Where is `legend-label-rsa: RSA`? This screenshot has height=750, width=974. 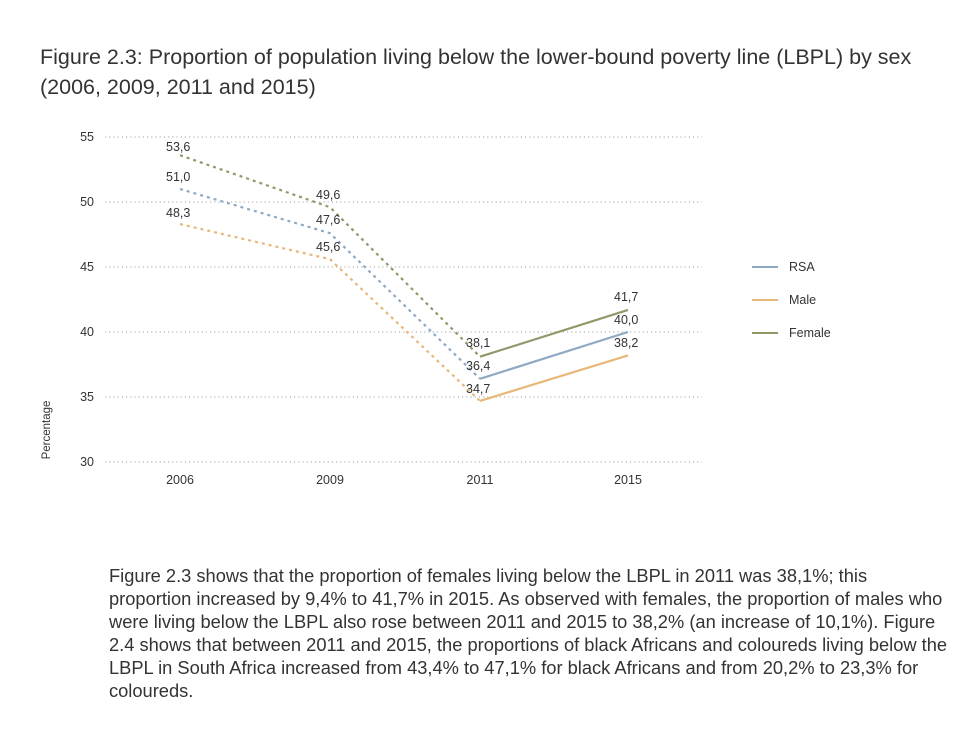 legend-label-rsa: RSA is located at coordinates (802, 267).